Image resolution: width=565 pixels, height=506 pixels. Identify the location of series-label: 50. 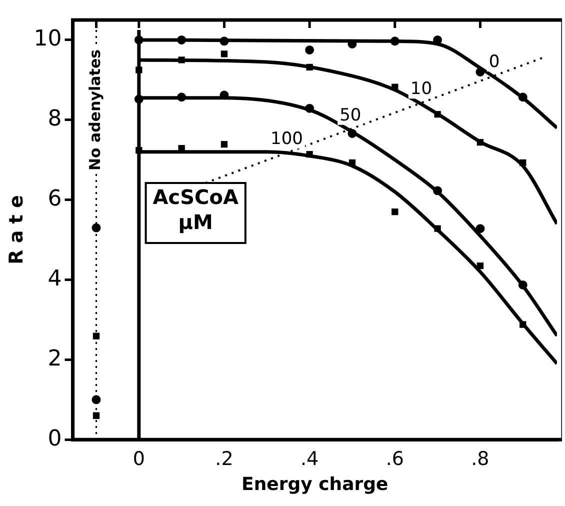
(351, 115).